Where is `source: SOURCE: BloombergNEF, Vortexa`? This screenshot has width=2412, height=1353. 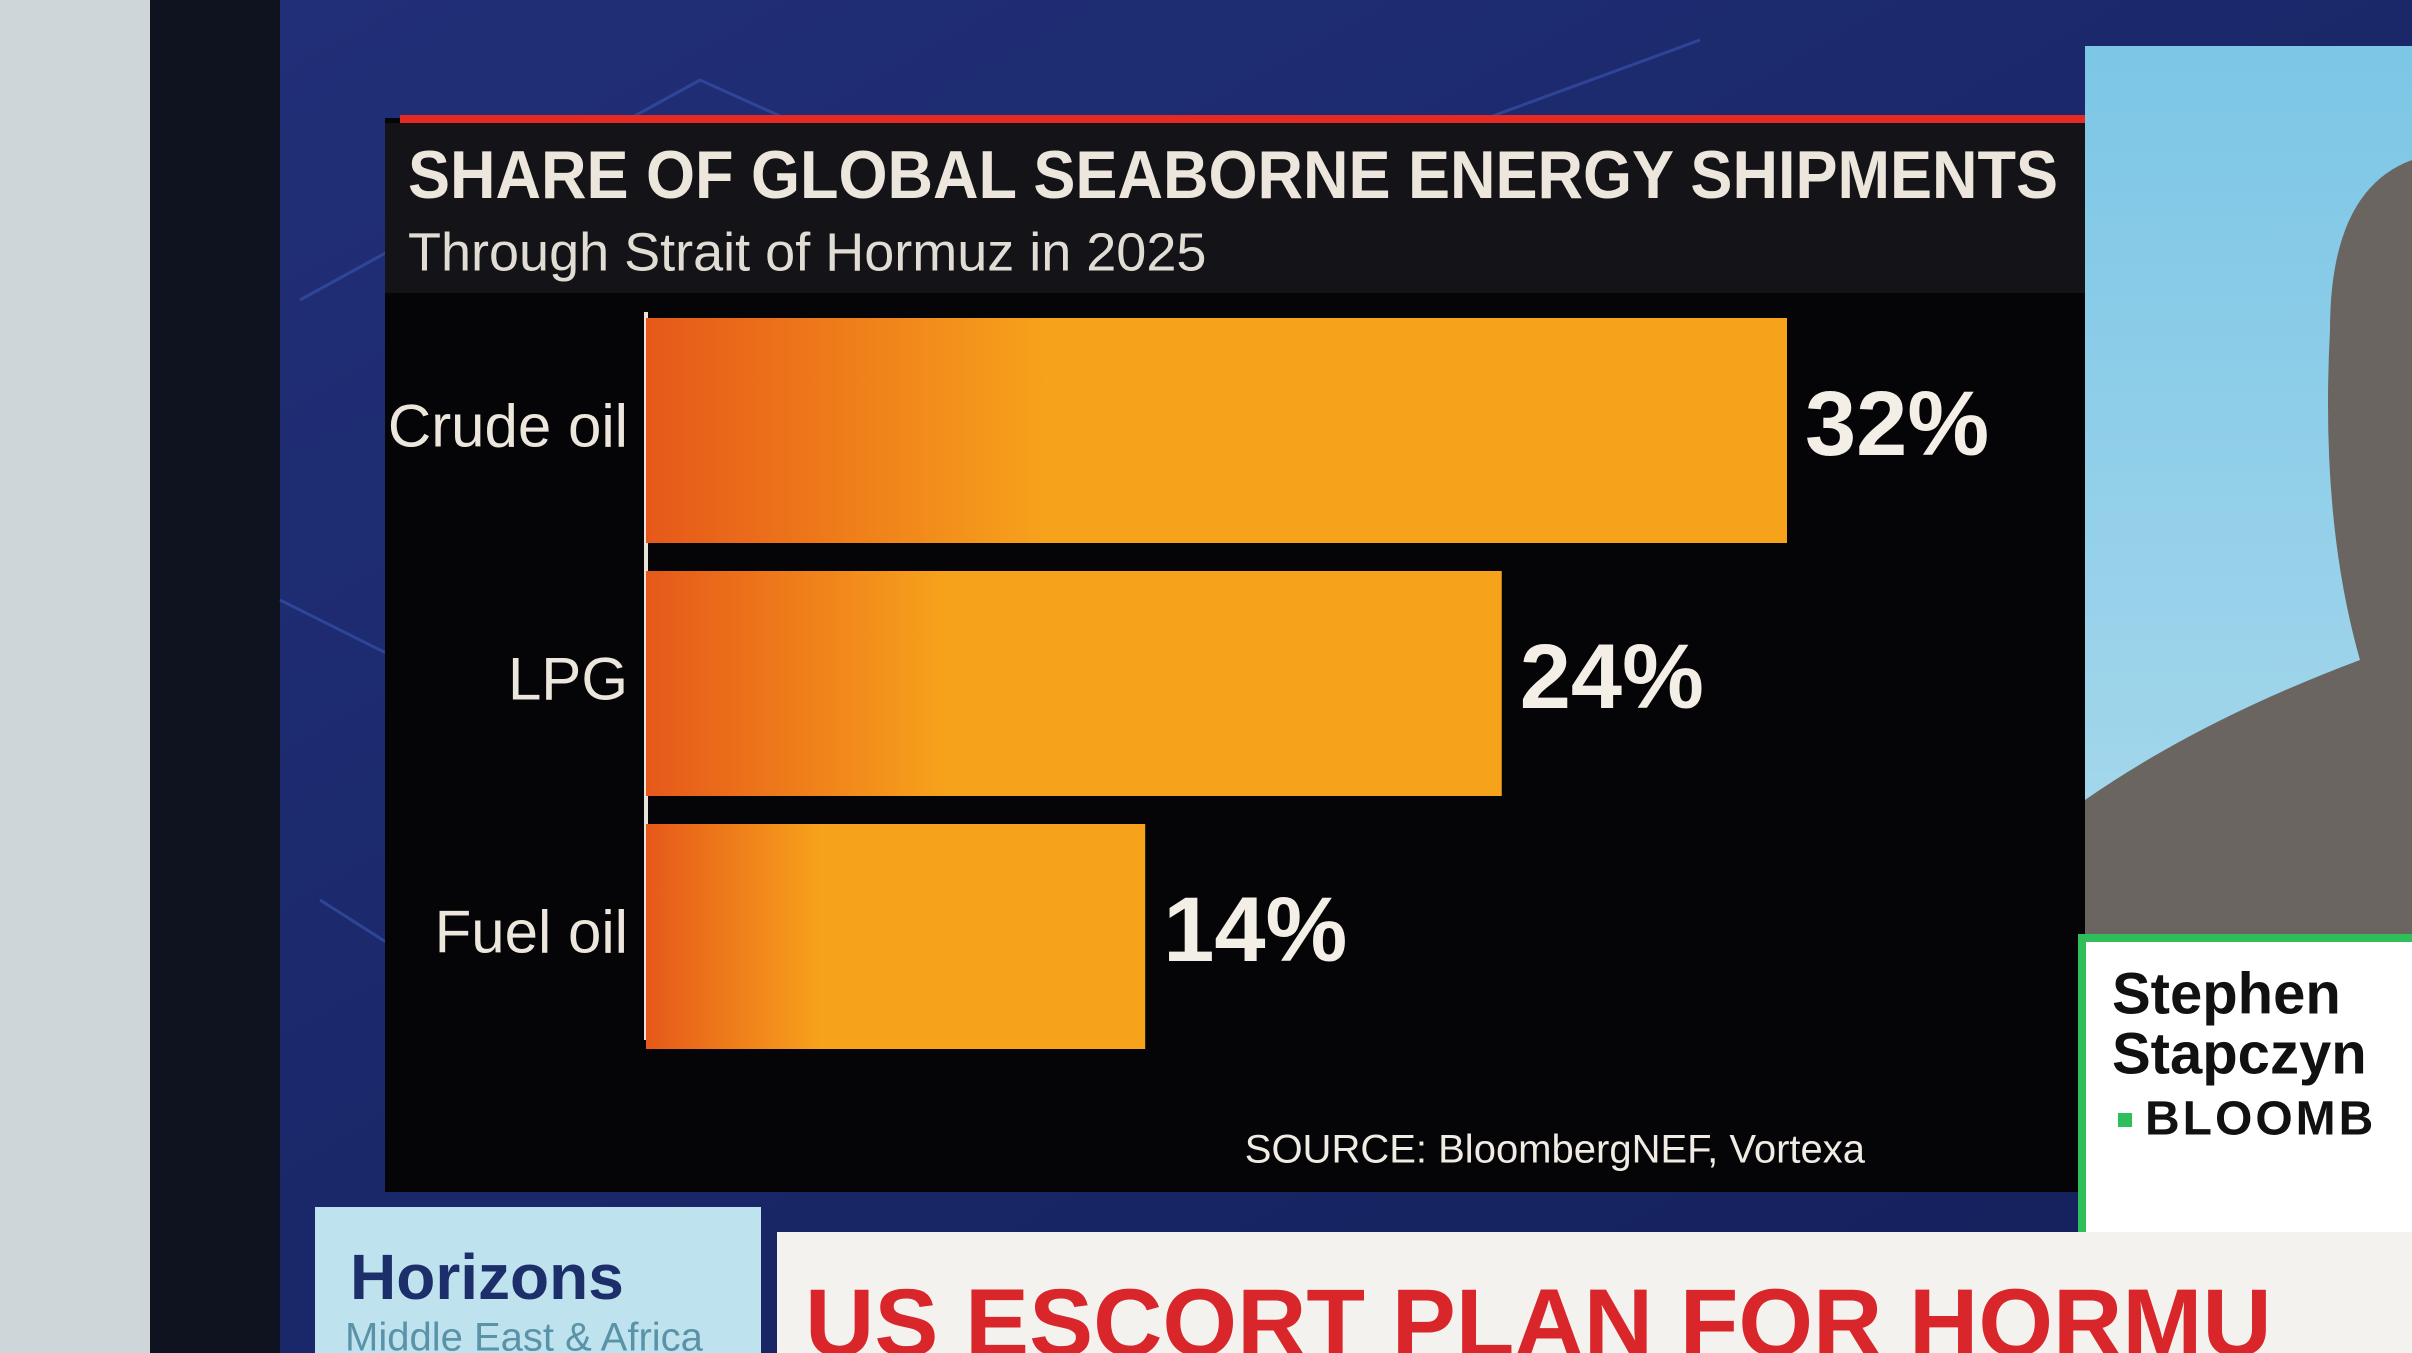
source: SOURCE: BloombergNEF, Vortexa is located at coordinates (1555, 1150).